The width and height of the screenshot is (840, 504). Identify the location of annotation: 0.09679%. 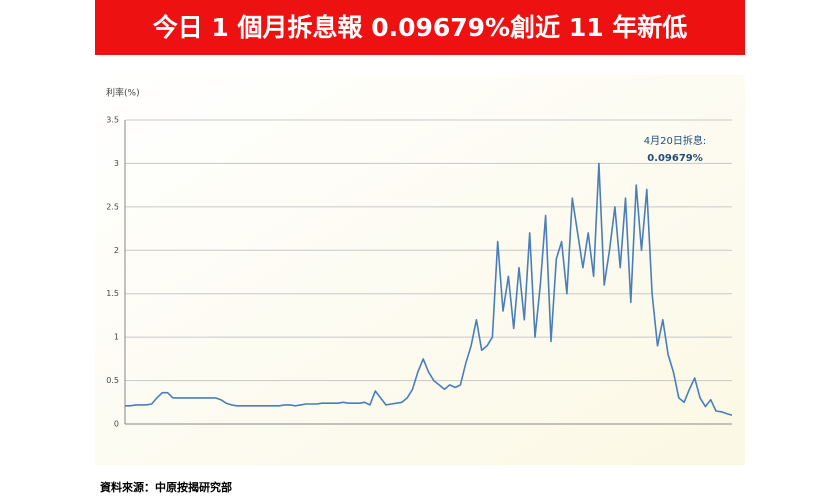
(675, 158).